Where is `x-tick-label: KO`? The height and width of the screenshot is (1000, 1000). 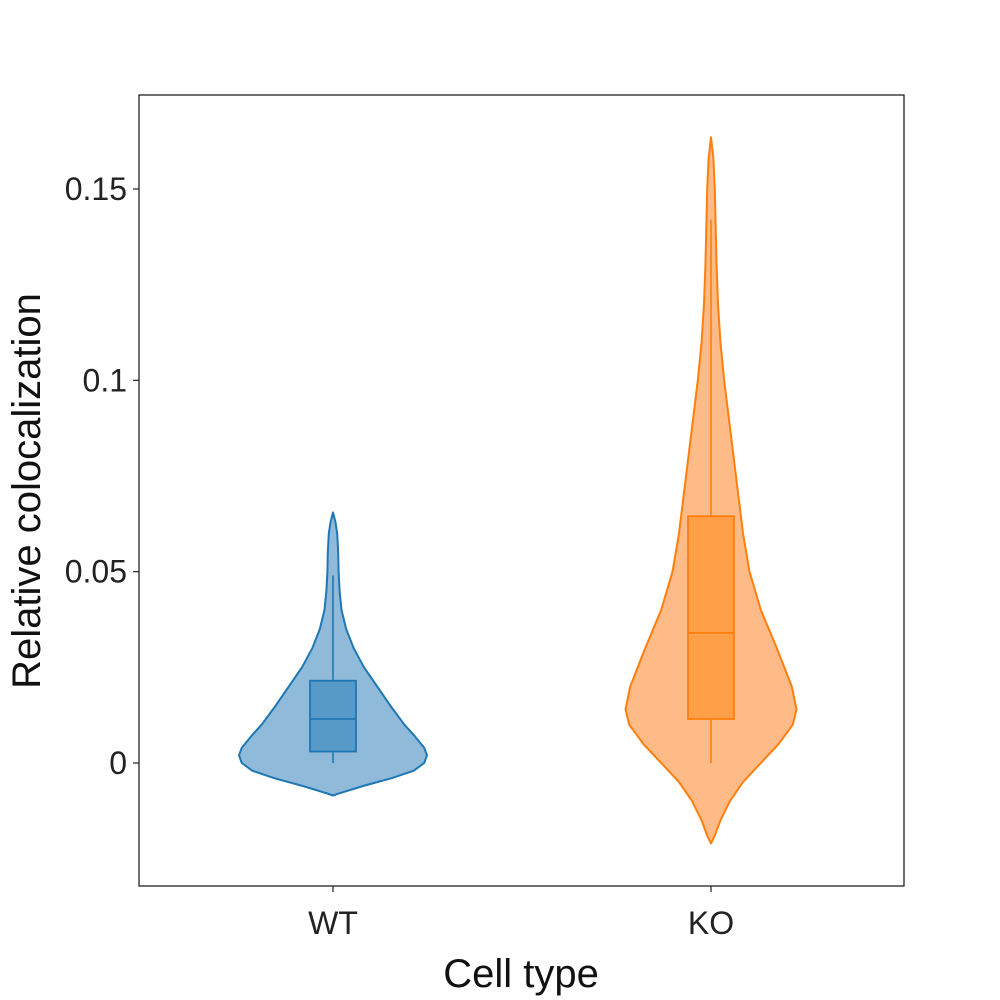
x-tick-label: KO is located at coordinates (711, 923).